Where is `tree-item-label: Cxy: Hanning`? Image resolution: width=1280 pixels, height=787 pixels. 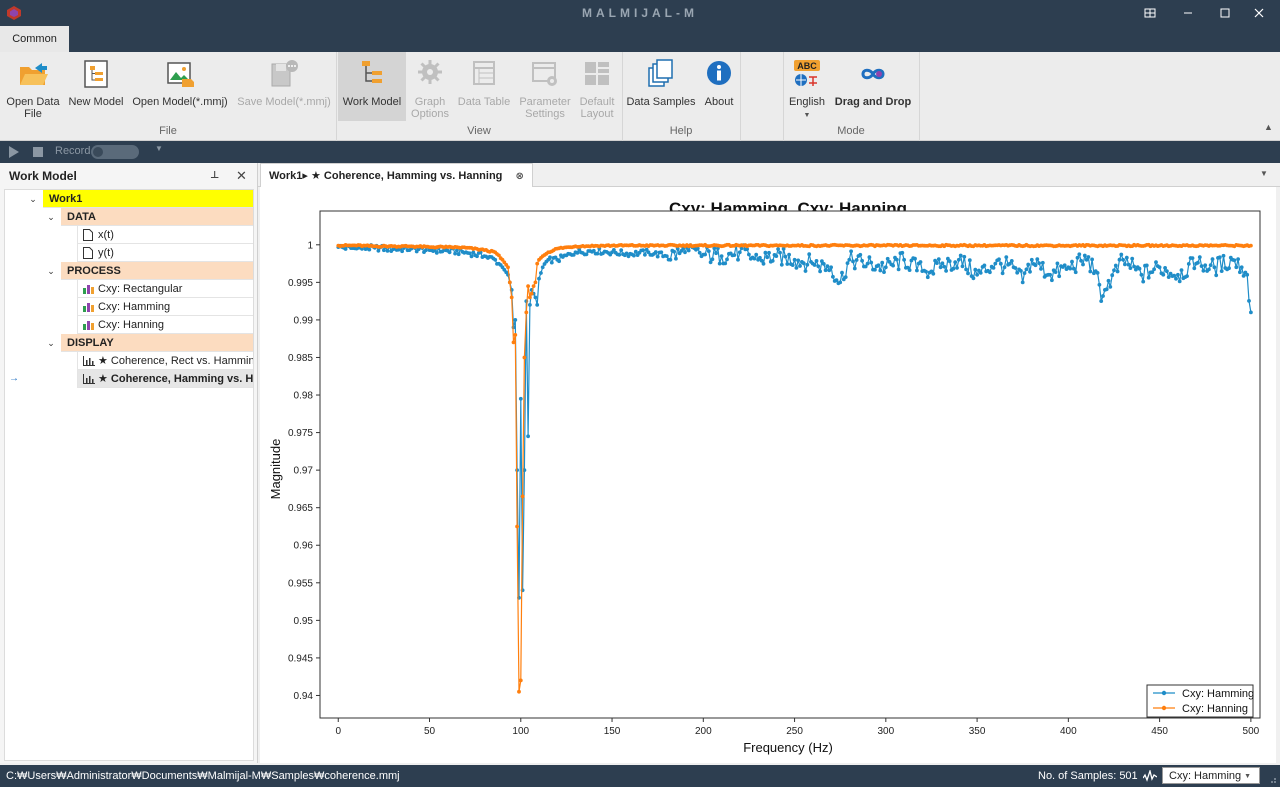 tree-item-label: Cxy: Hanning is located at coordinates (165, 325).